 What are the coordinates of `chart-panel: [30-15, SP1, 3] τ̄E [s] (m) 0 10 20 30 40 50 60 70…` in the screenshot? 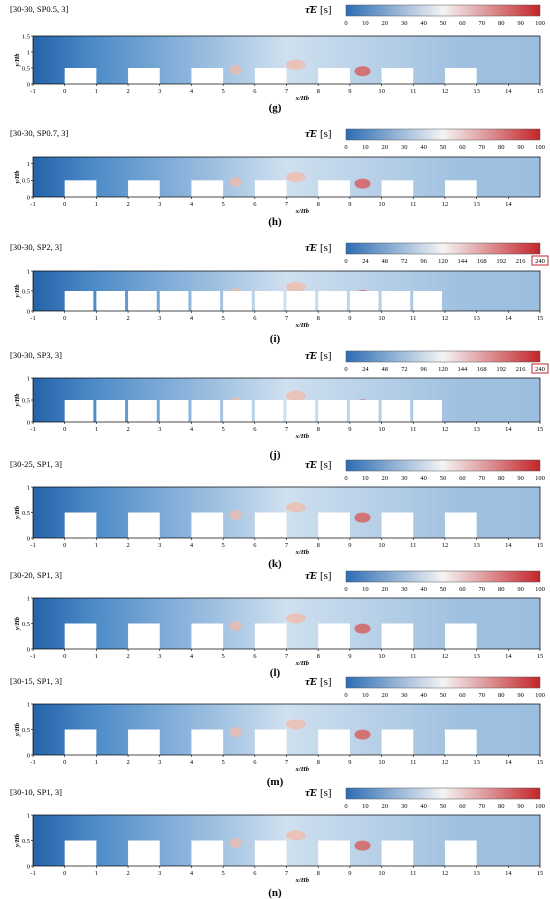 It's located at (275, 730).